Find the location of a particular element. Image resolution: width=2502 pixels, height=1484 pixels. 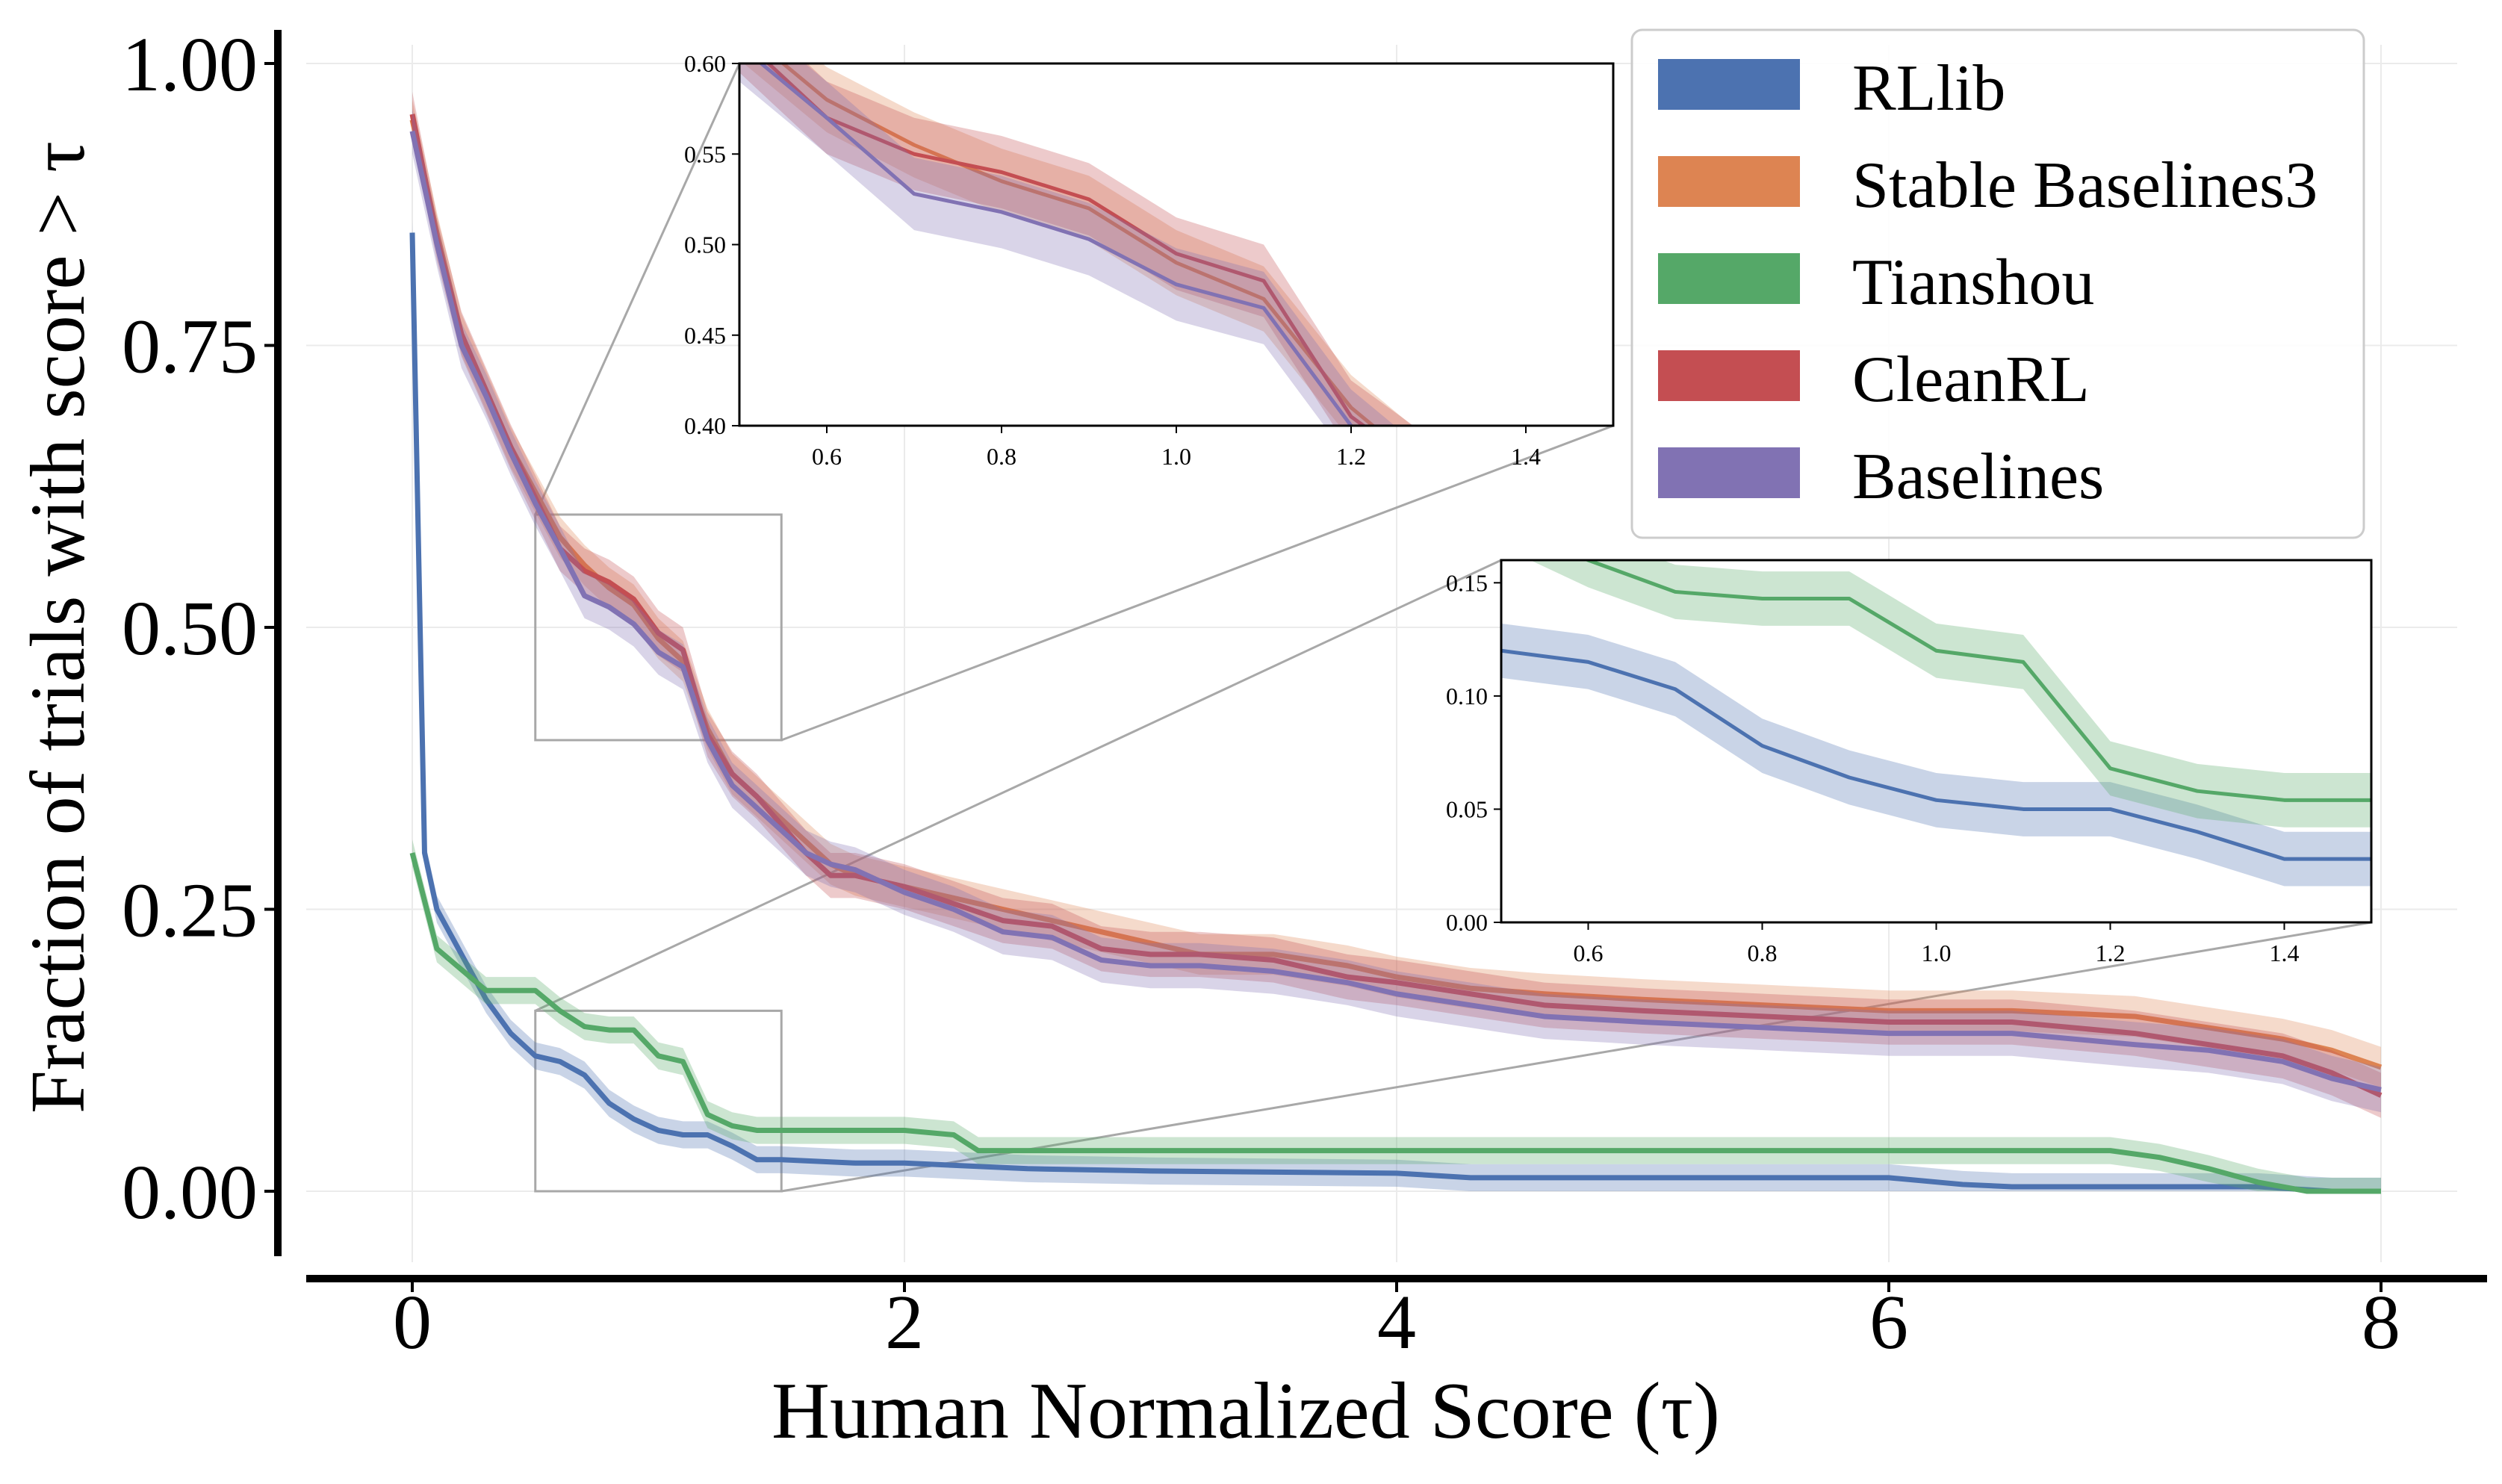

y-tick-label-2: 0.50 is located at coordinates (190, 629).